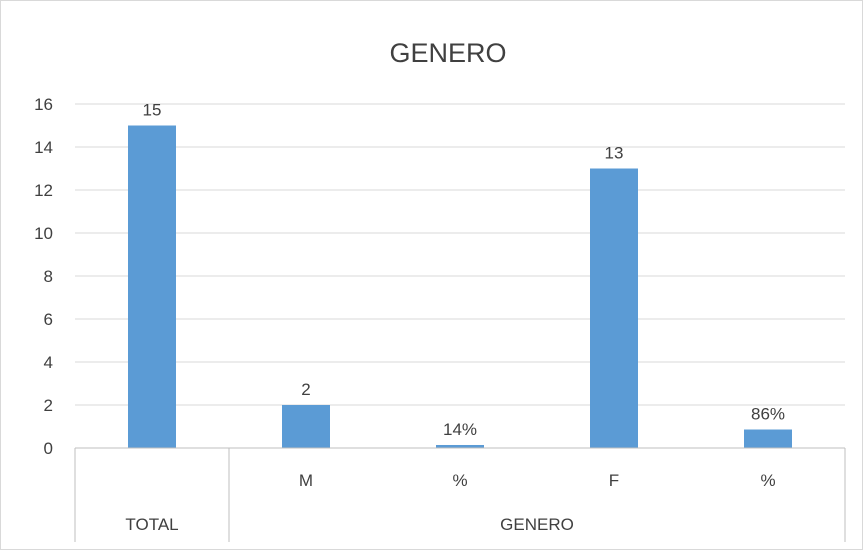 The width and height of the screenshot is (863, 550). Describe the element at coordinates (48, 448) in the screenshot. I see `y-tick-label: 0` at that location.